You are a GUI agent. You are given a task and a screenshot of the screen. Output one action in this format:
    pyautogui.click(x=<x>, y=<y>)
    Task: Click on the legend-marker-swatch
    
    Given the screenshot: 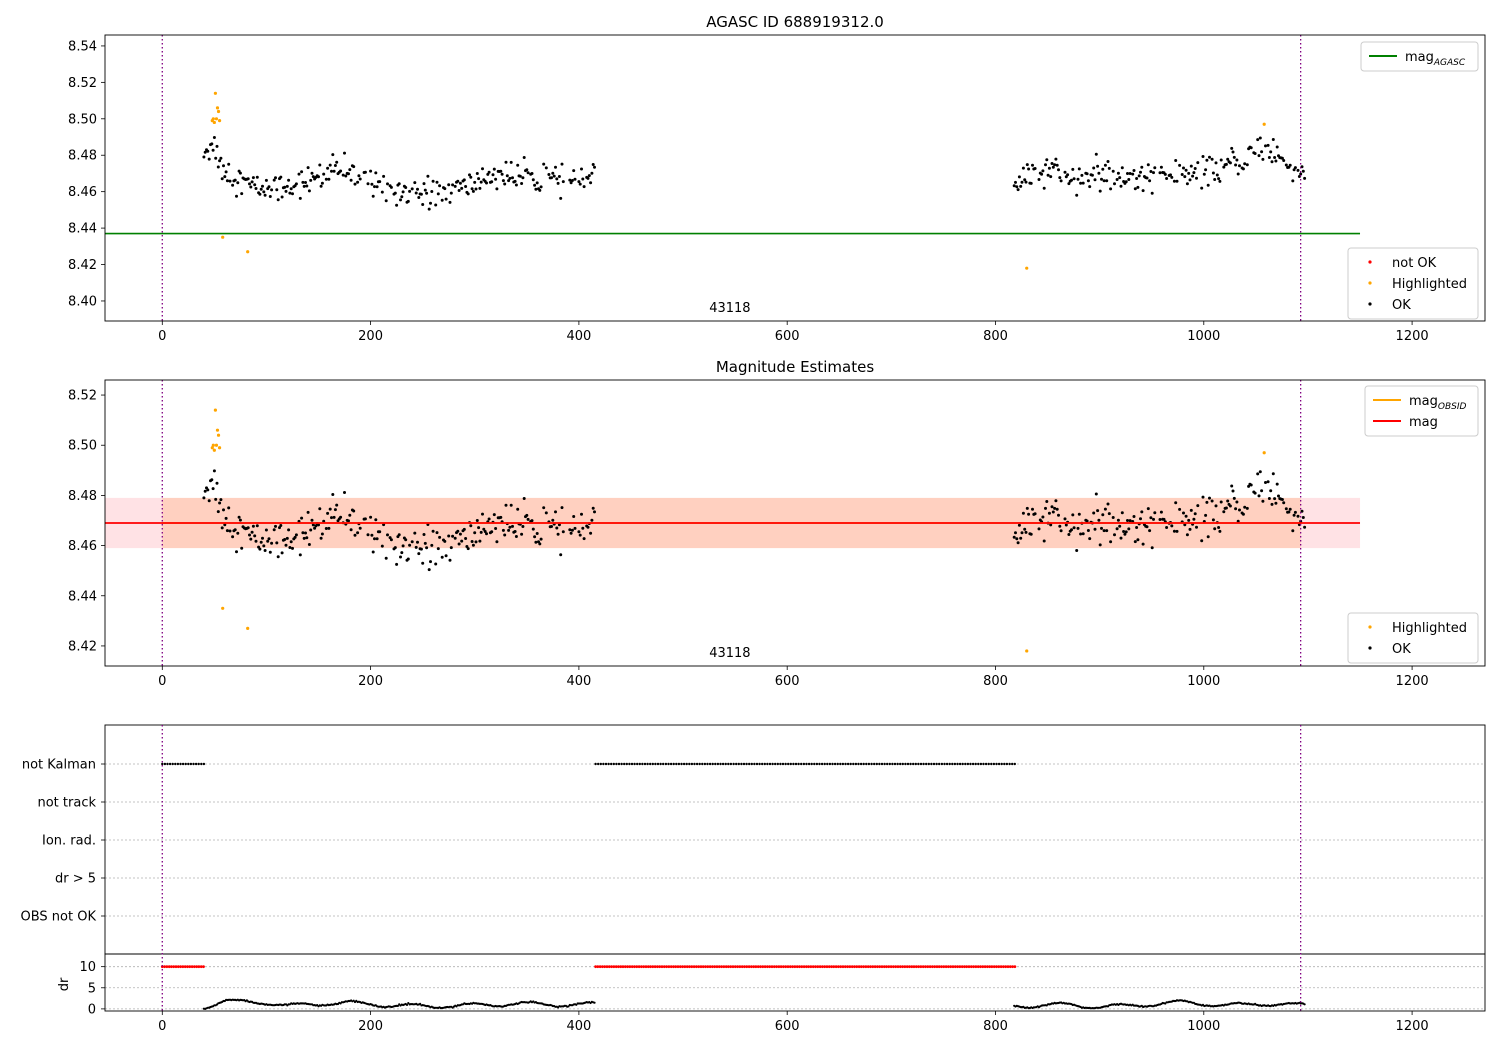 What is the action you would take?
    pyautogui.click(x=1370, y=304)
    